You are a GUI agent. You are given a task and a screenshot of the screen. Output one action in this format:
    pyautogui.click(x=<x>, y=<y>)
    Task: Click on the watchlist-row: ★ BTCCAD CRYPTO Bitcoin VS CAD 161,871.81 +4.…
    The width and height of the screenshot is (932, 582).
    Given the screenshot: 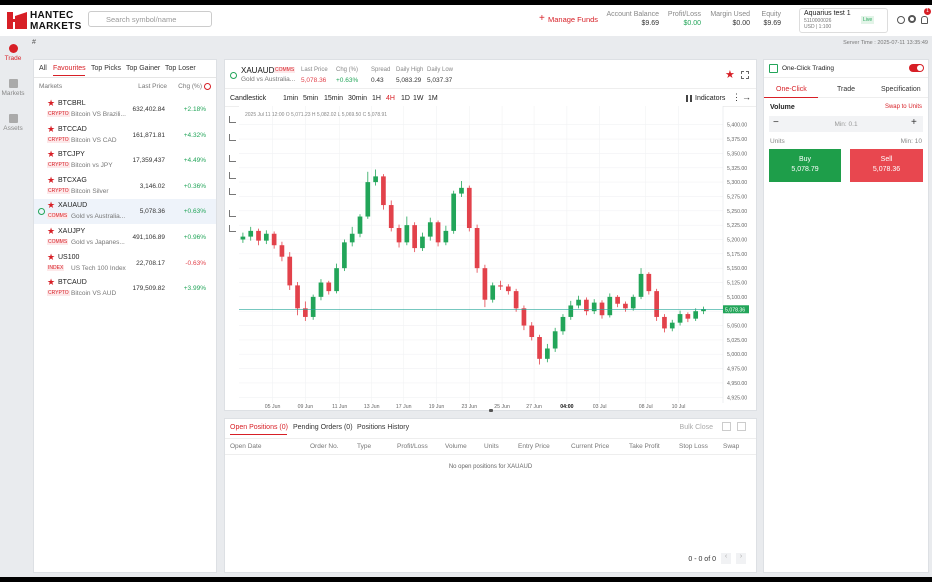 What is the action you would take?
    pyautogui.click(x=125, y=135)
    